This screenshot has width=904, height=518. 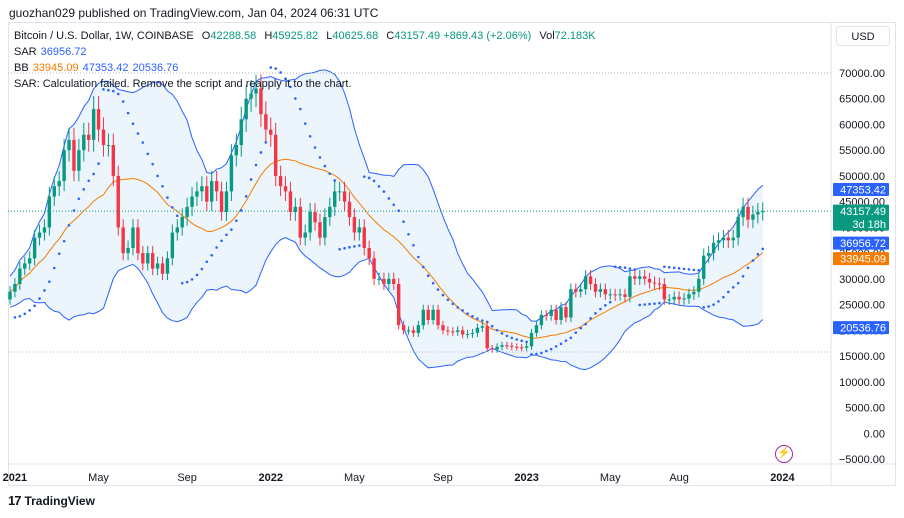 I want to click on footer-brand: 17 TradingView, so click(x=51, y=500).